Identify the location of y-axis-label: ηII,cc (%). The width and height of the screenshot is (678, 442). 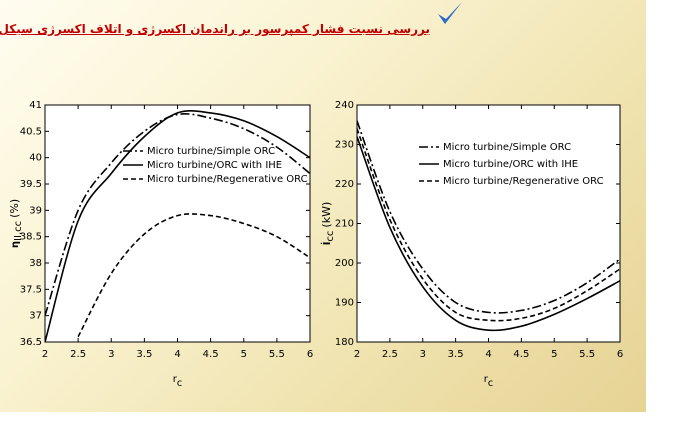
(16, 223).